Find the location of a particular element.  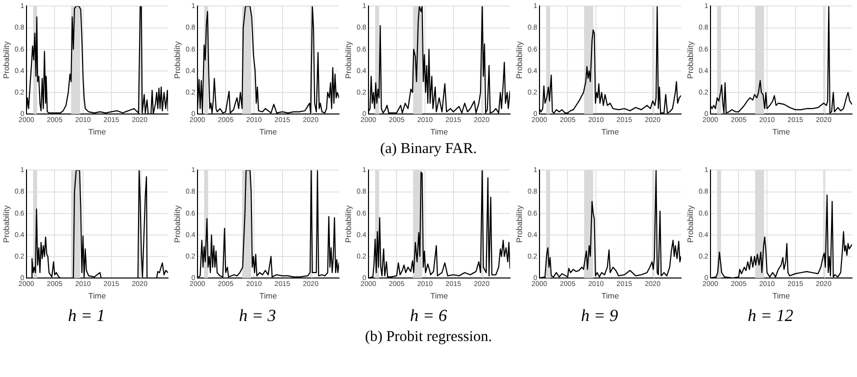

text: h = 6 is located at coordinates (428, 316).